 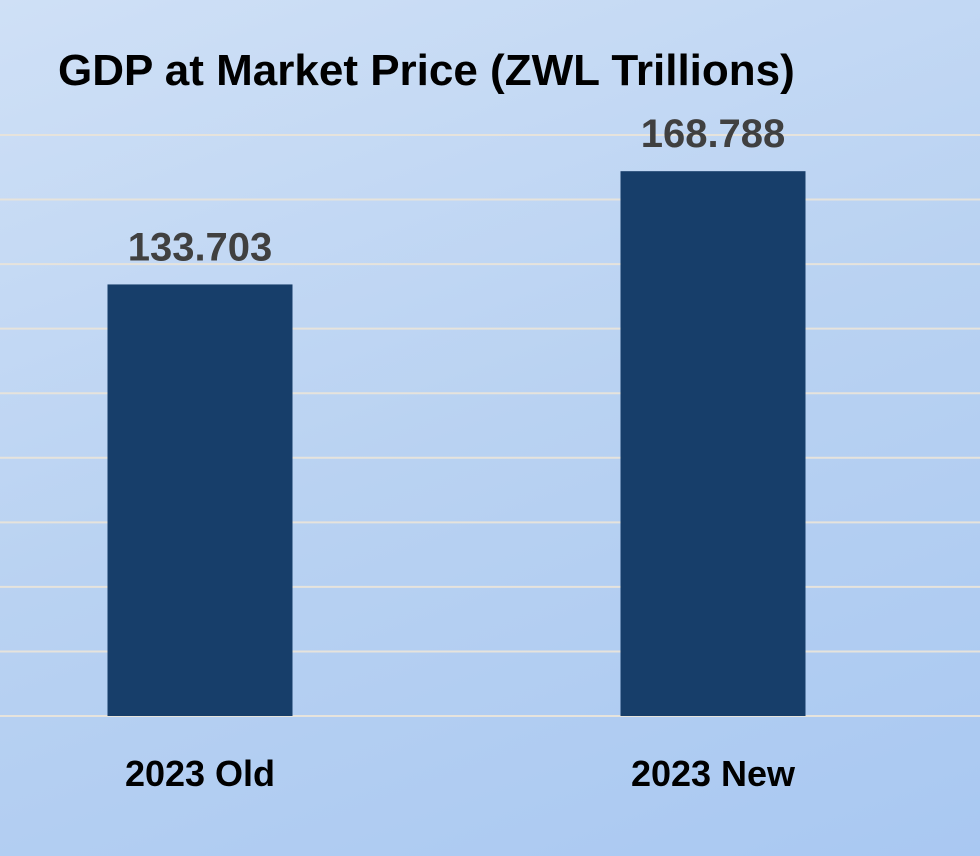 I want to click on data-label: 168.788, so click(x=713, y=134).